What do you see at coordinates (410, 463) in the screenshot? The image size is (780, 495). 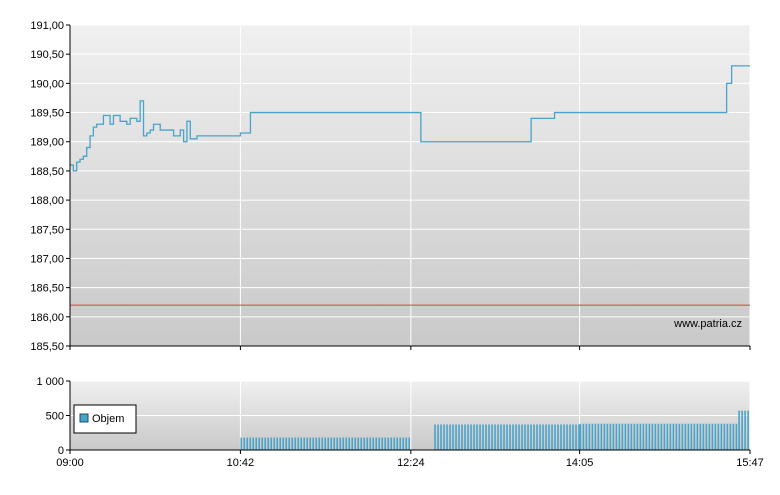 I see `x-tick-labels: 09:00 10:42 12:24 14:05 15:47` at bounding box center [410, 463].